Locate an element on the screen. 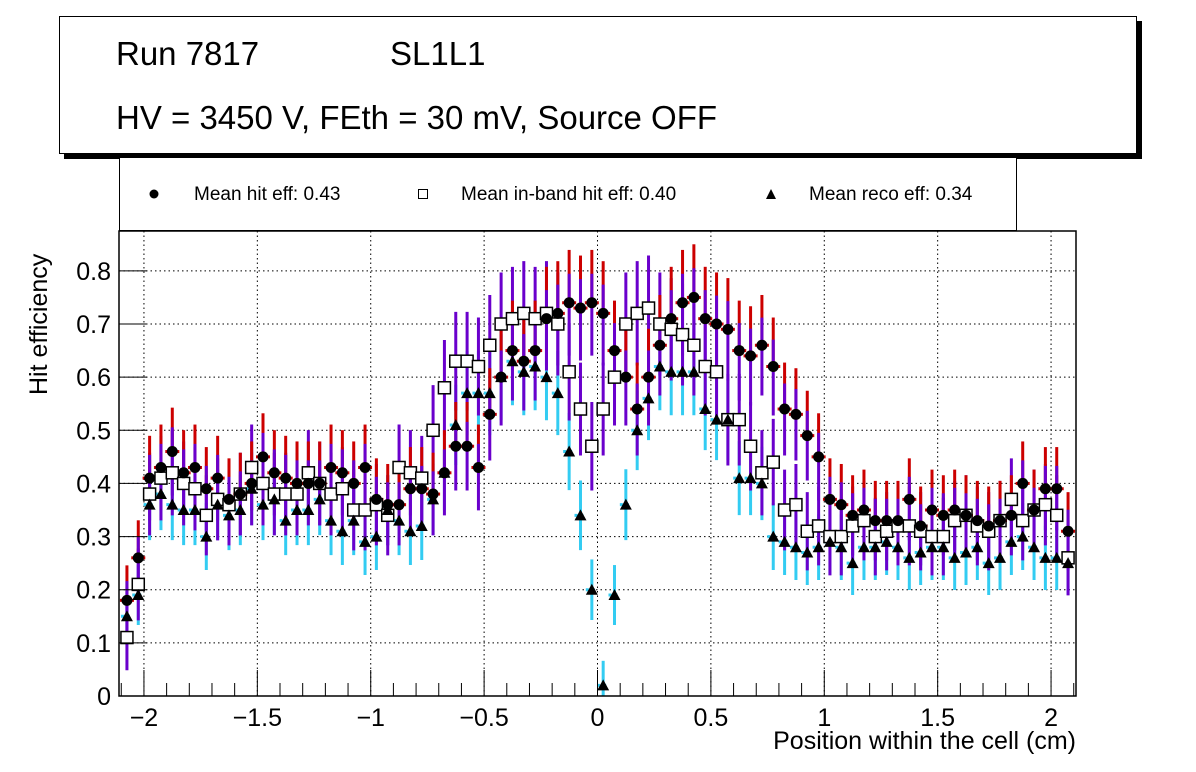 This screenshot has height=772, width=1196. y-tick-label: 0.5 is located at coordinates (93, 431).